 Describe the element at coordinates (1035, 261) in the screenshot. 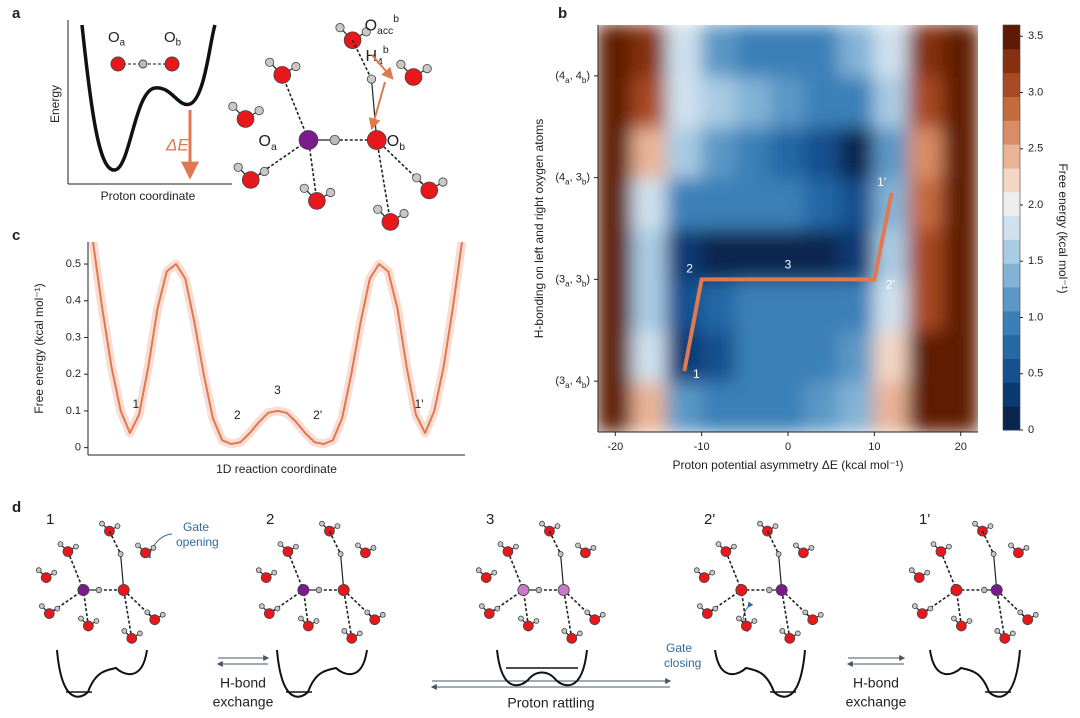

I see `colorbar-tick-label: 1.5` at that location.